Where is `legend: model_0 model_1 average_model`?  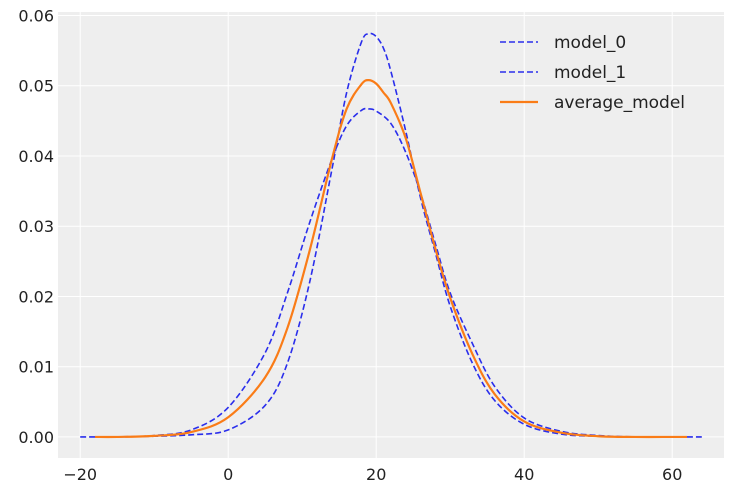 legend: model_0 model_1 average_model is located at coordinates (592, 73).